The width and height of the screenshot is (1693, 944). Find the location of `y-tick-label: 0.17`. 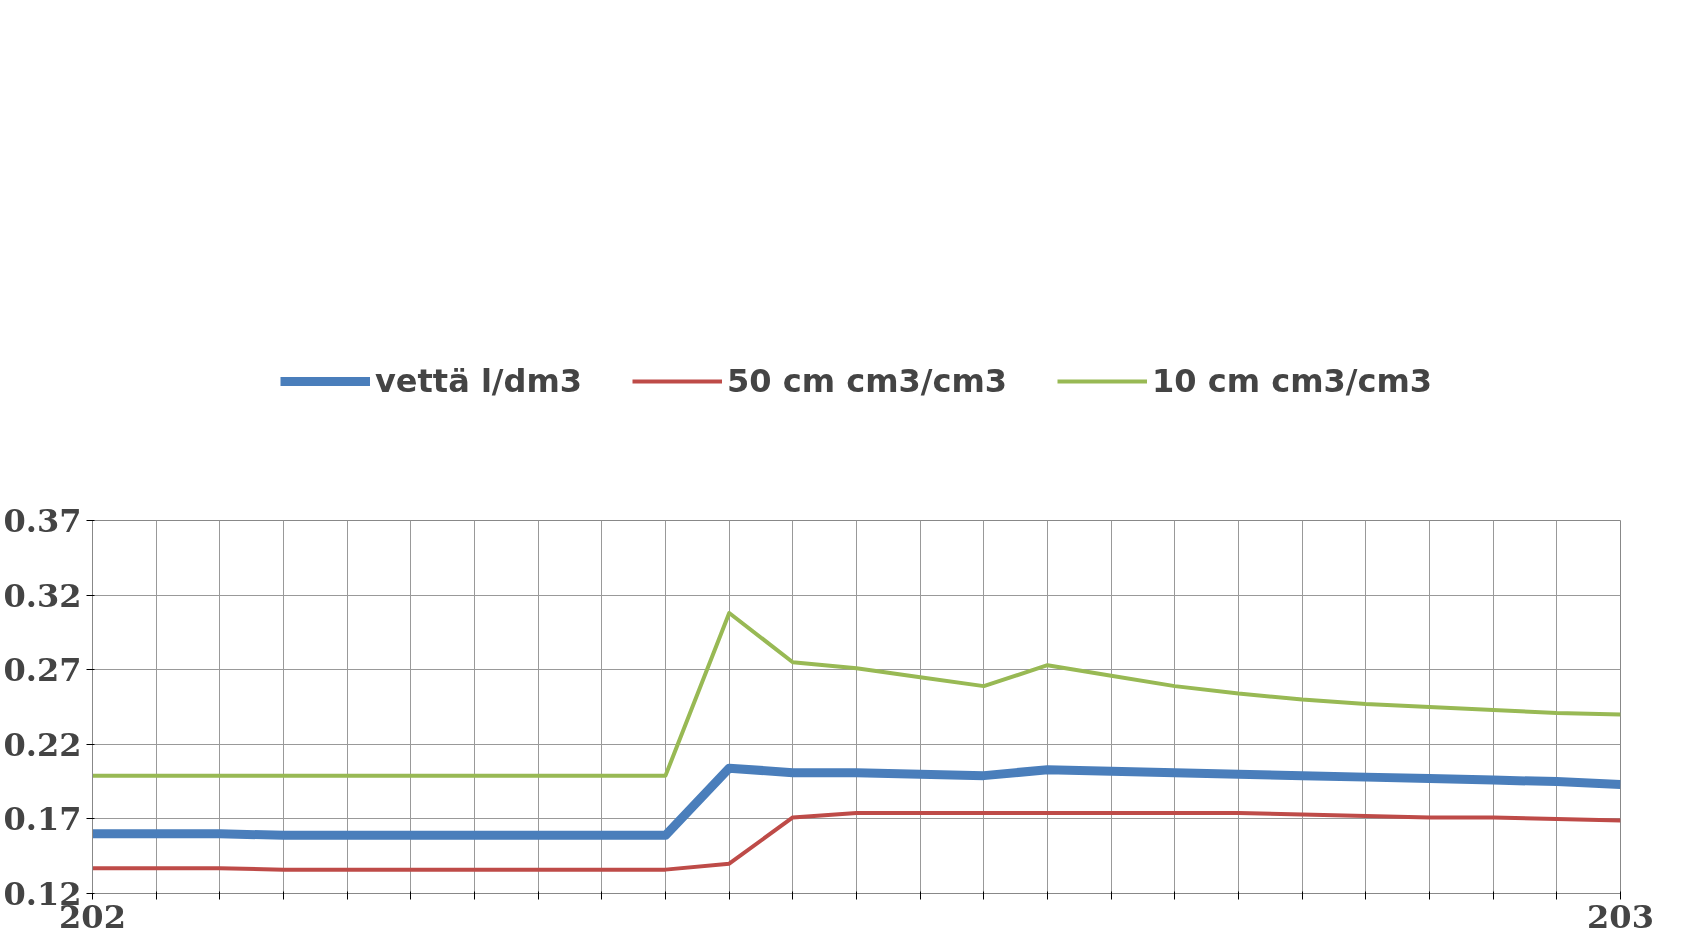

y-tick-label: 0.17 is located at coordinates (42, 819).